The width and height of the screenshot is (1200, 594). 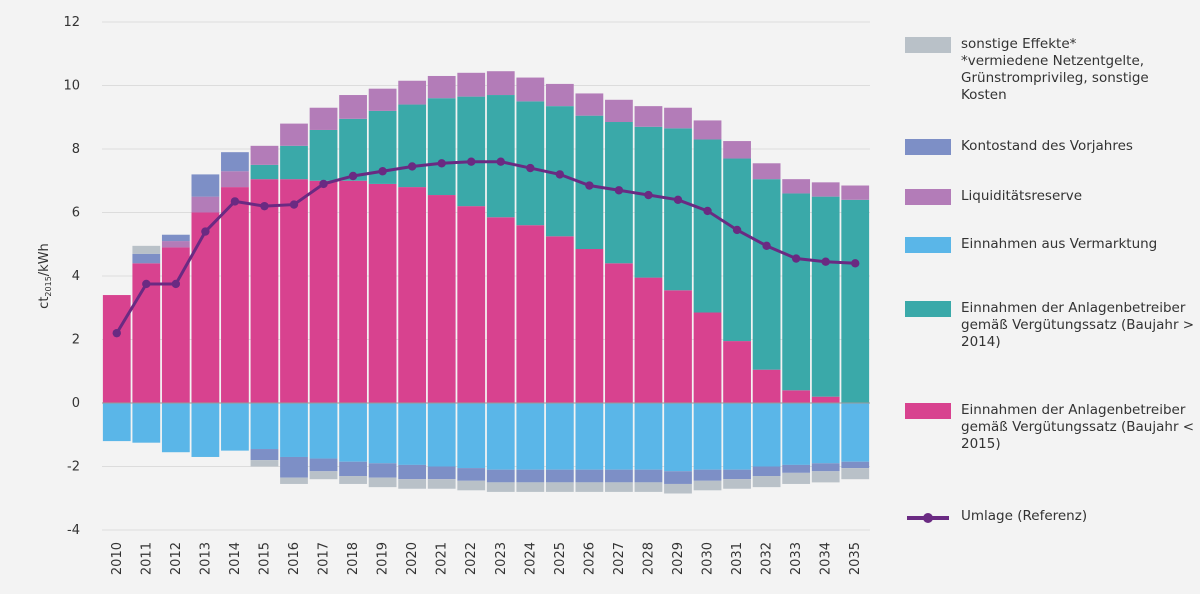 I want to click on legend-item: Einnahmen aus Vermarktung, so click(x=1050, y=244).